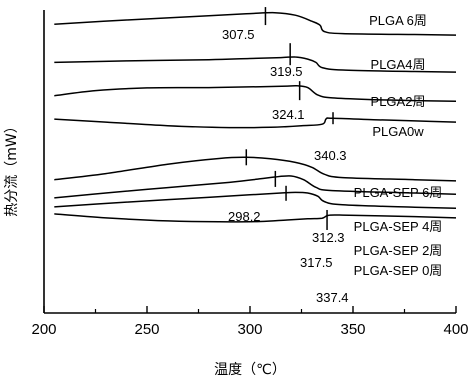  Describe the element at coordinates (238, 34) in the screenshot. I see `tg-value-label: 307.5` at that location.